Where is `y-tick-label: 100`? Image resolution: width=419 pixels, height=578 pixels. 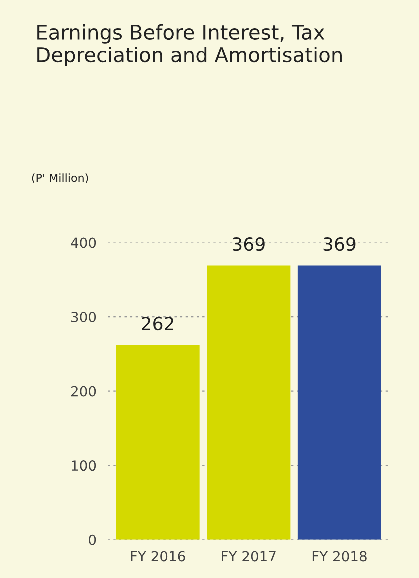 y-tick-label: 100 is located at coordinates (84, 466).